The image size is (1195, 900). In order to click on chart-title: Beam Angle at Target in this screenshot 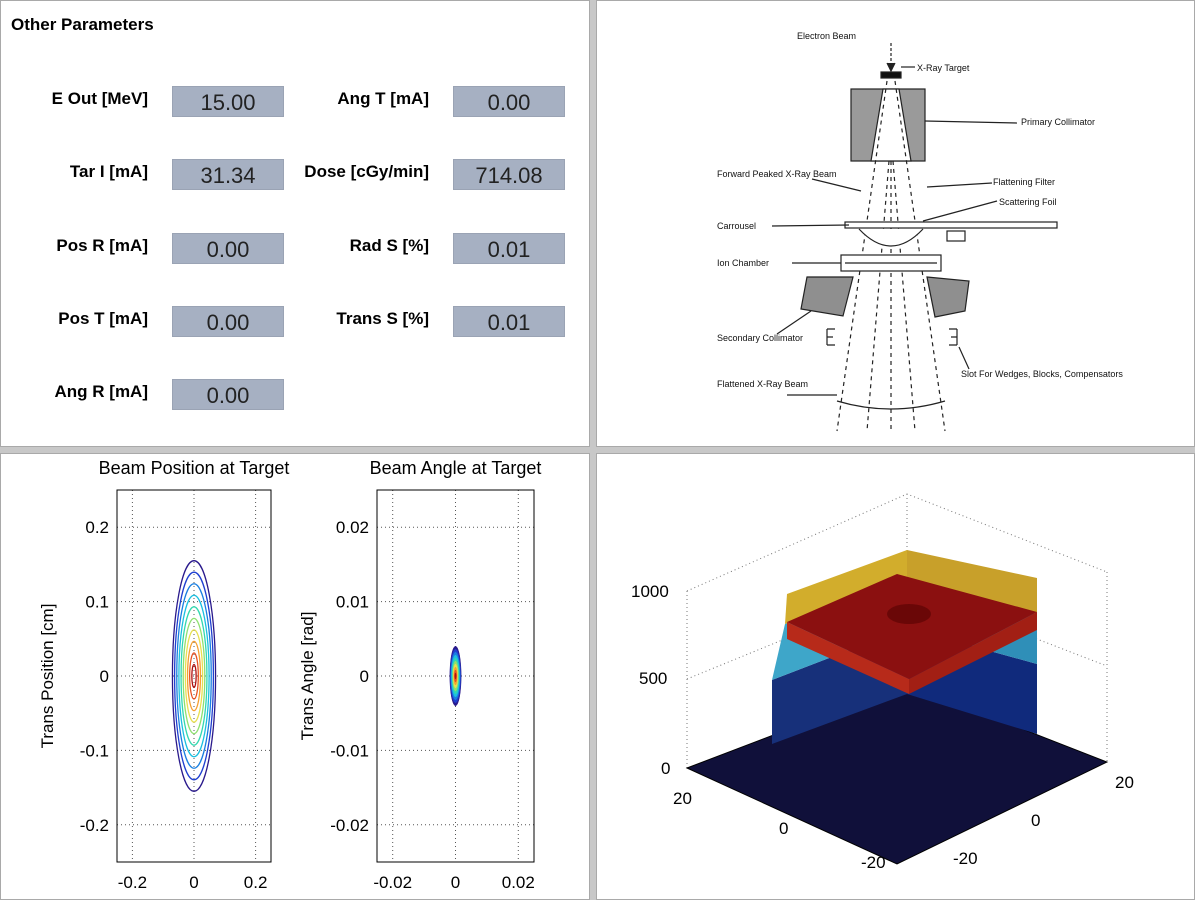, I will do `click(456, 468)`.